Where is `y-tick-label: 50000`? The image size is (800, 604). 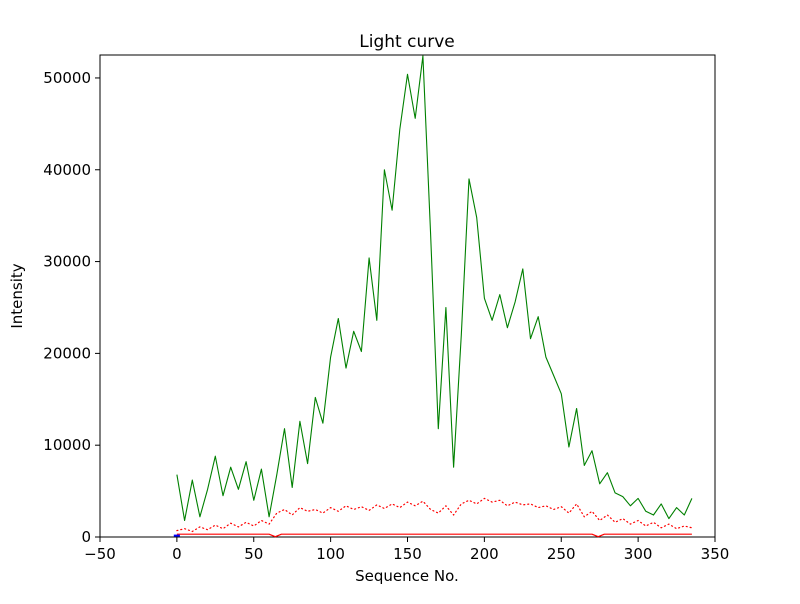 y-tick-label: 50000 is located at coordinates (67, 78).